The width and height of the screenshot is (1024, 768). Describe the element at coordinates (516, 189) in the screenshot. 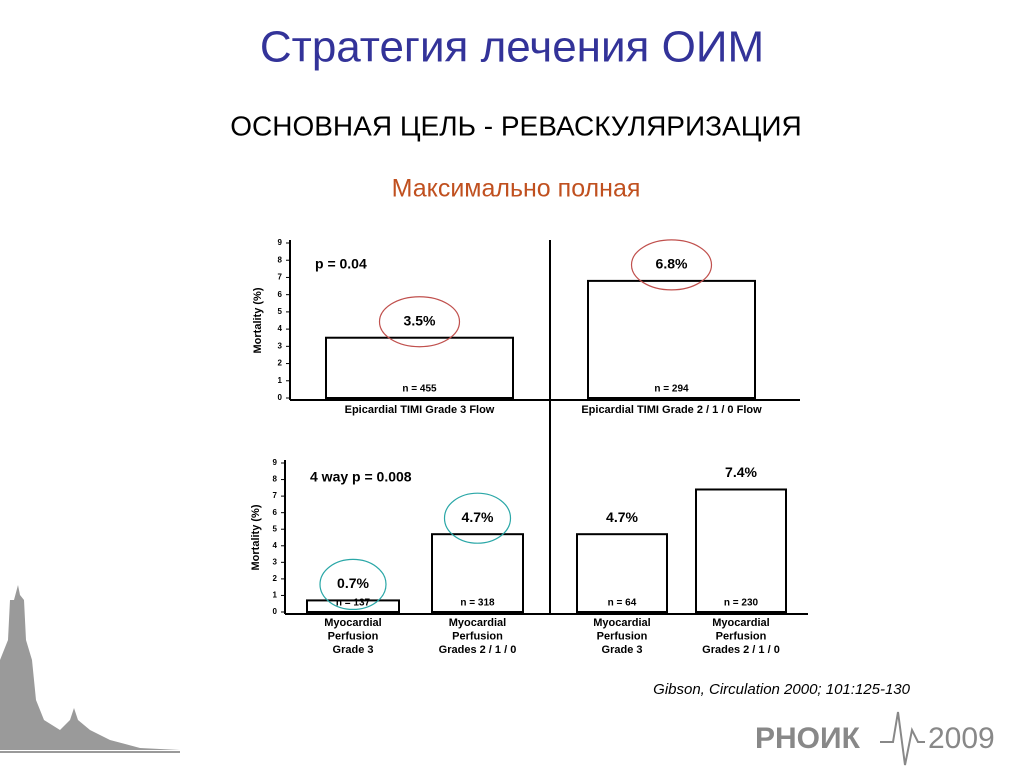

I see `slide-subheader: Максимально полная` at that location.